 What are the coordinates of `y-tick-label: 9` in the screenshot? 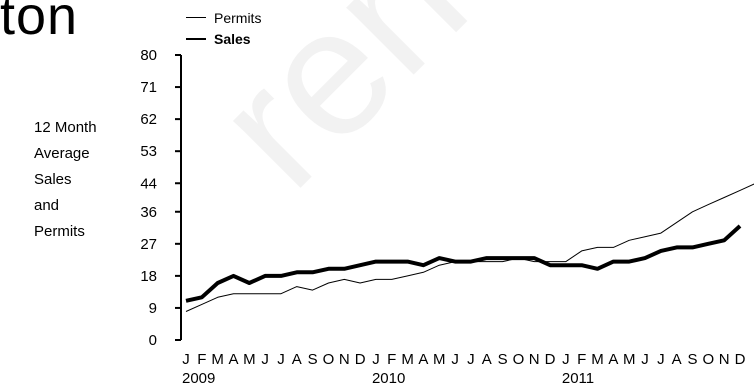 It's located at (153, 308).